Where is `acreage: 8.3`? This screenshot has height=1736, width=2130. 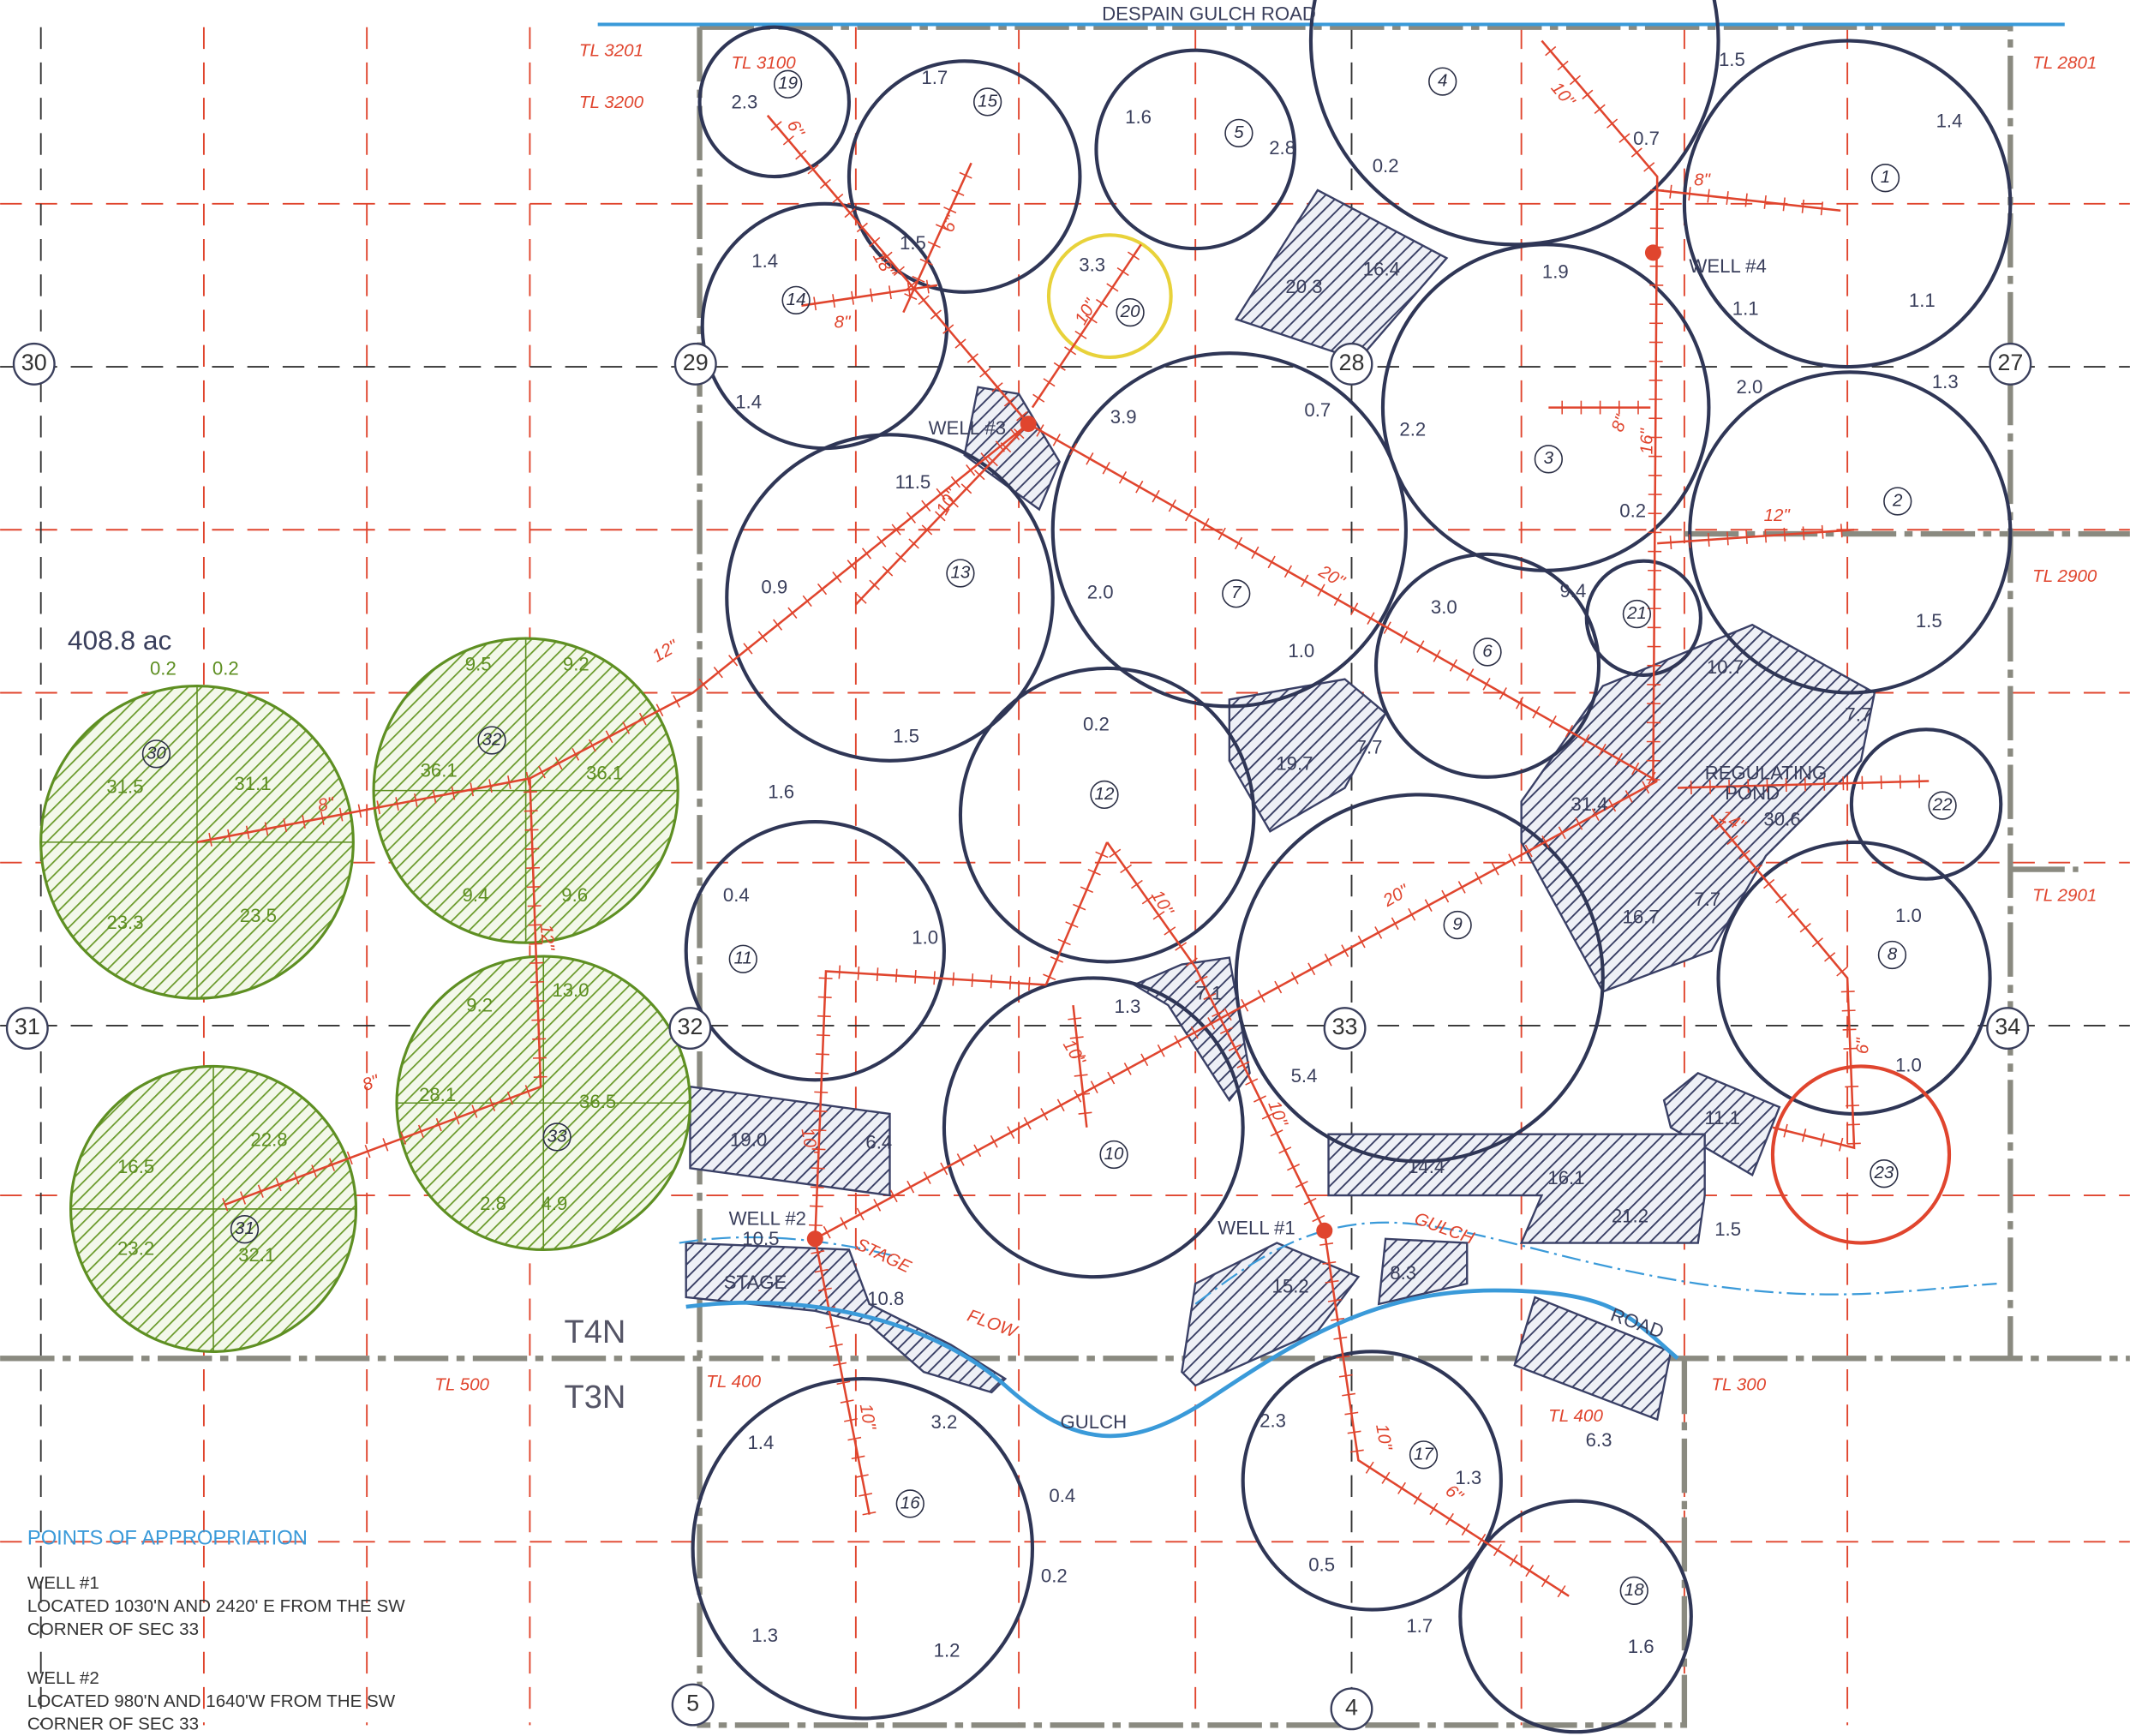
acreage: 8.3 is located at coordinates (1403, 1273).